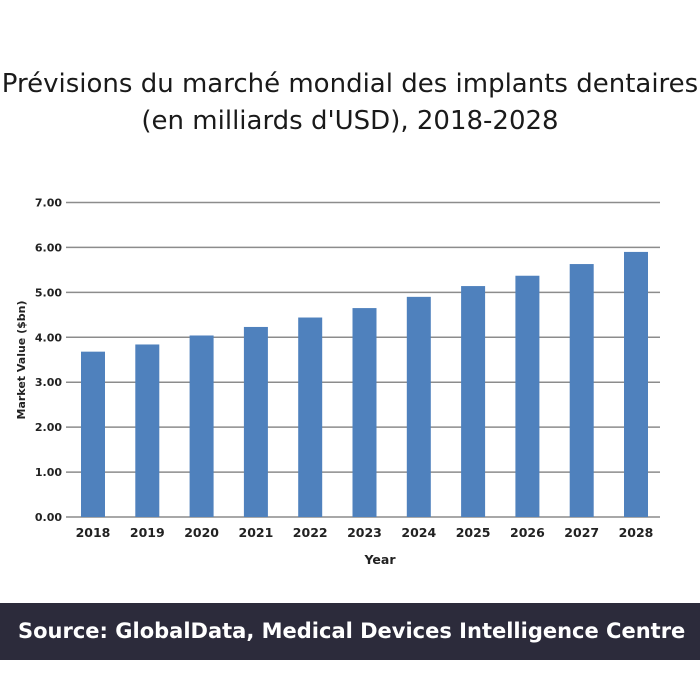  Describe the element at coordinates (418, 532) in the screenshot. I see `x-tick-label: 2024` at that location.